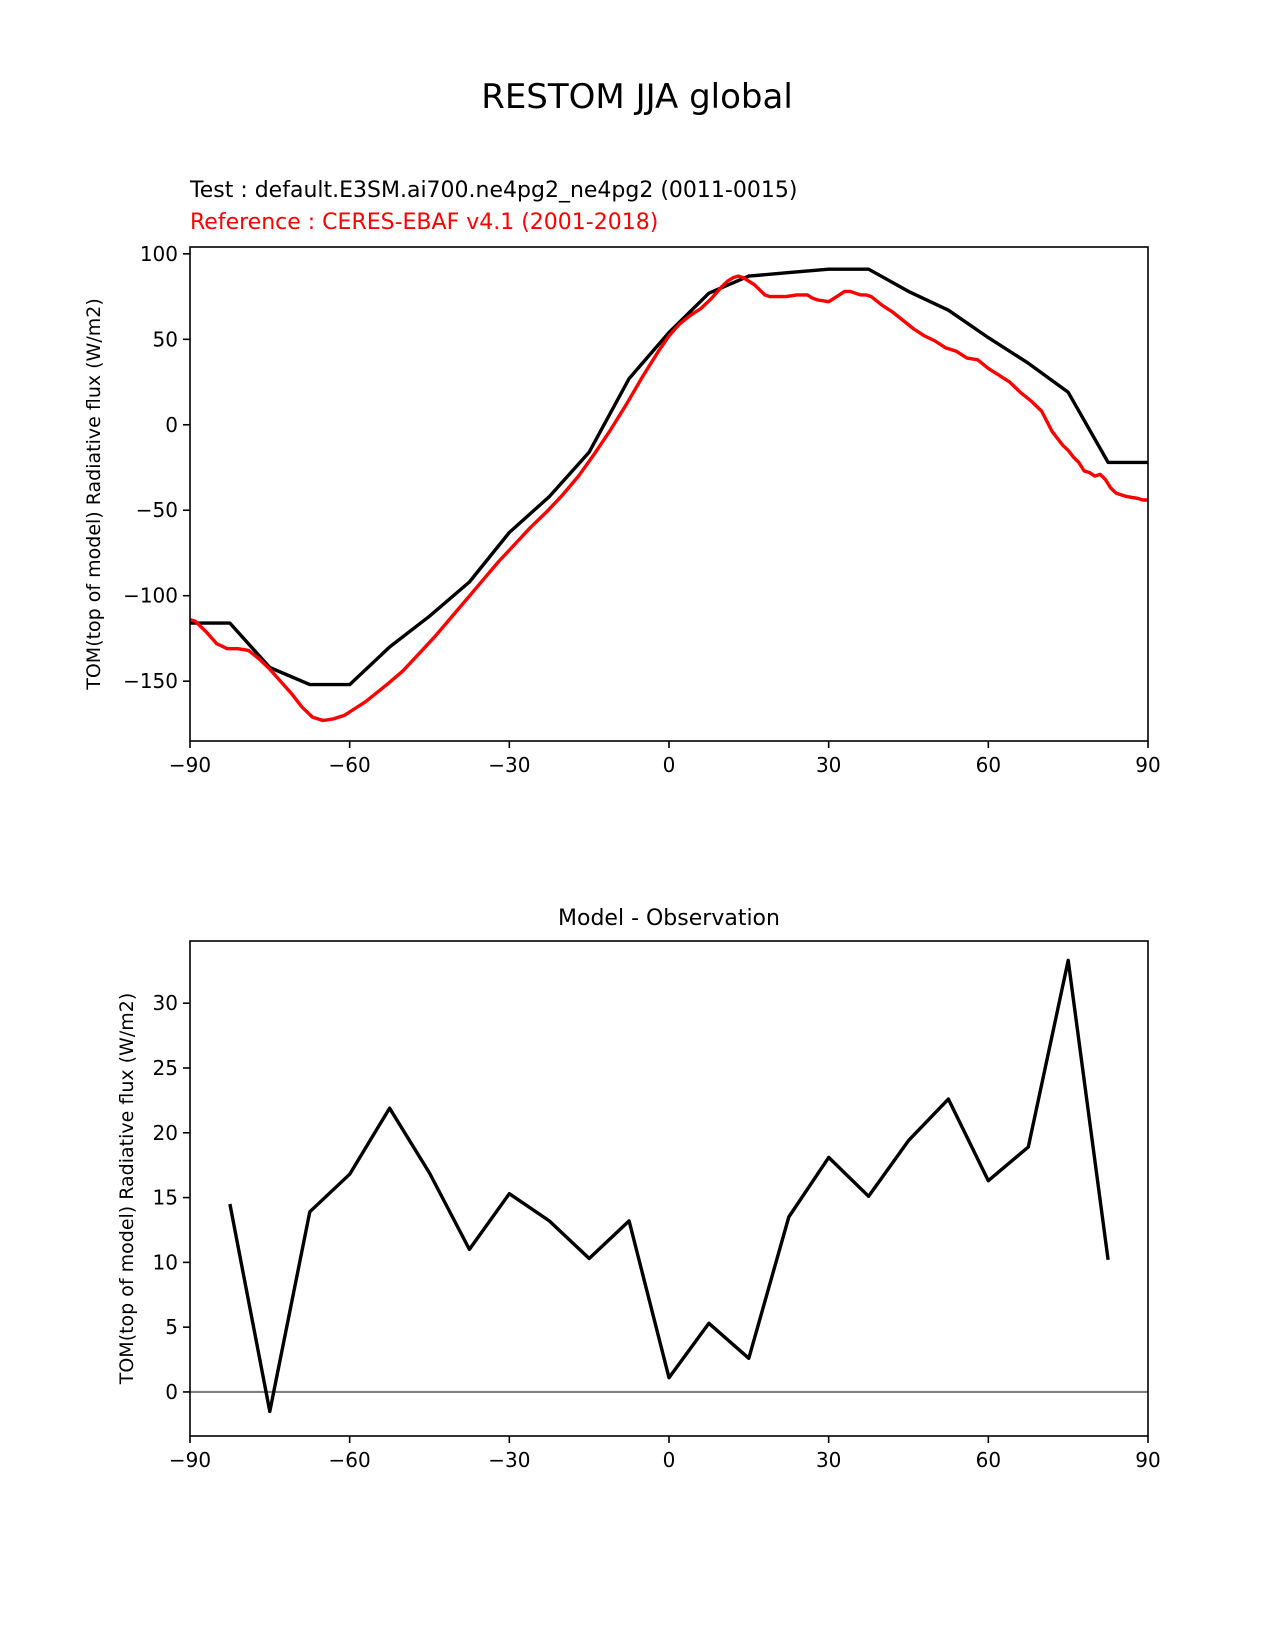 The width and height of the screenshot is (1275, 1650). I want to click on bottom-y-tick-label: 20, so click(165, 1133).